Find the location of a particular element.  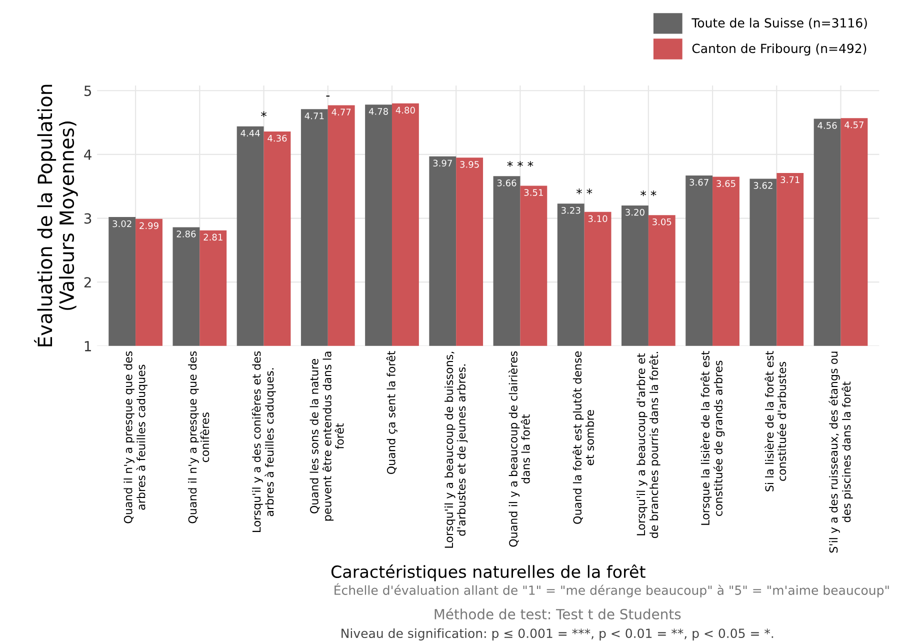

data-label: 2.99 is located at coordinates (149, 226).